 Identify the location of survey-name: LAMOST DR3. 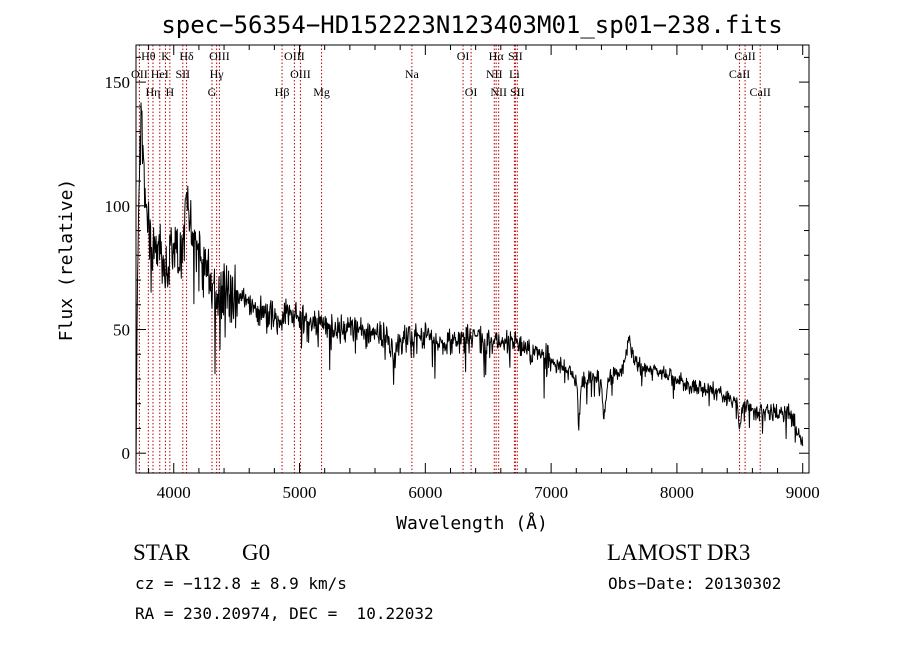
(679, 552).